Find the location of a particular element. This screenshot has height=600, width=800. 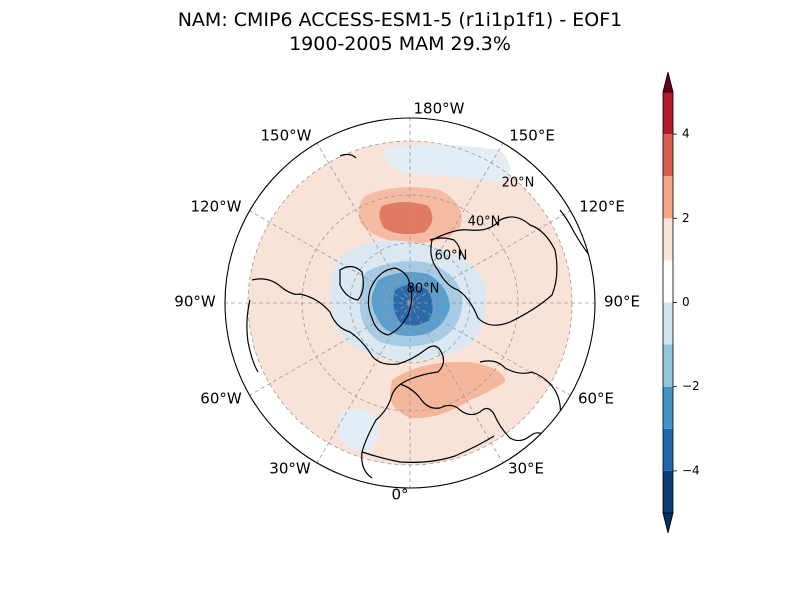

coastline-asia is located at coordinates (348, 378).